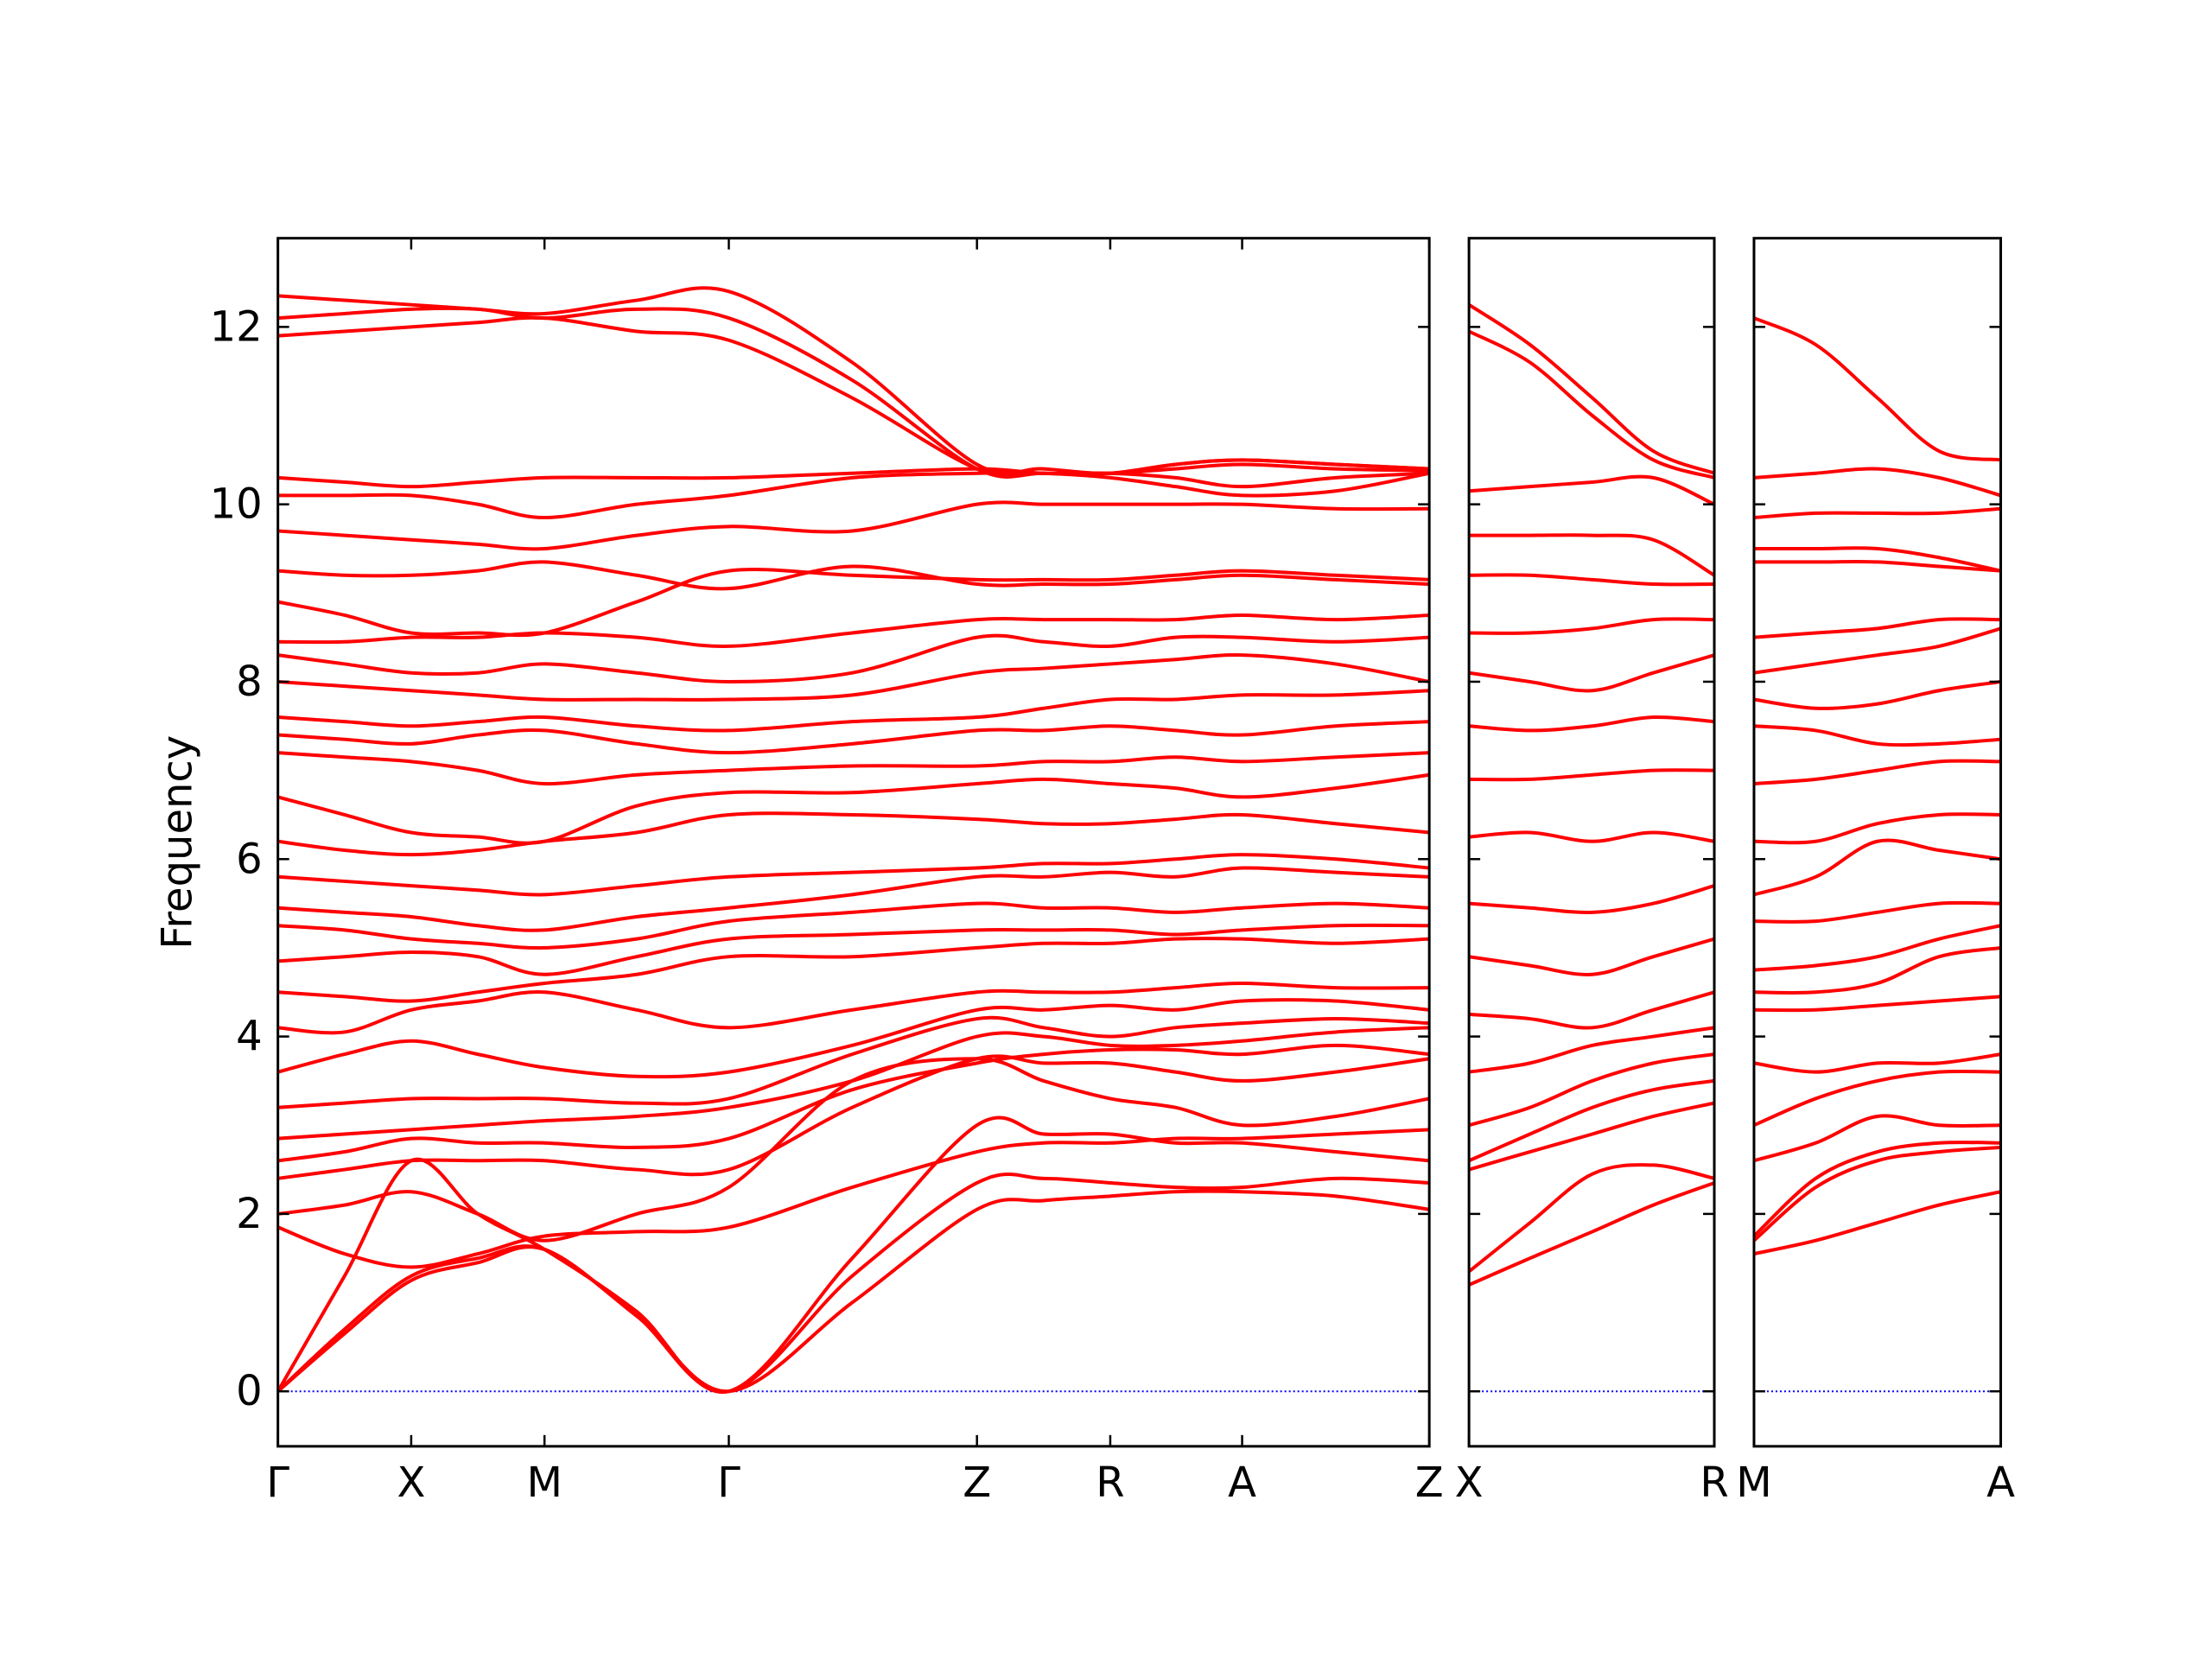 This screenshot has width=2212, height=1659. I want to click on y-tick-label: 2, so click(249, 1214).